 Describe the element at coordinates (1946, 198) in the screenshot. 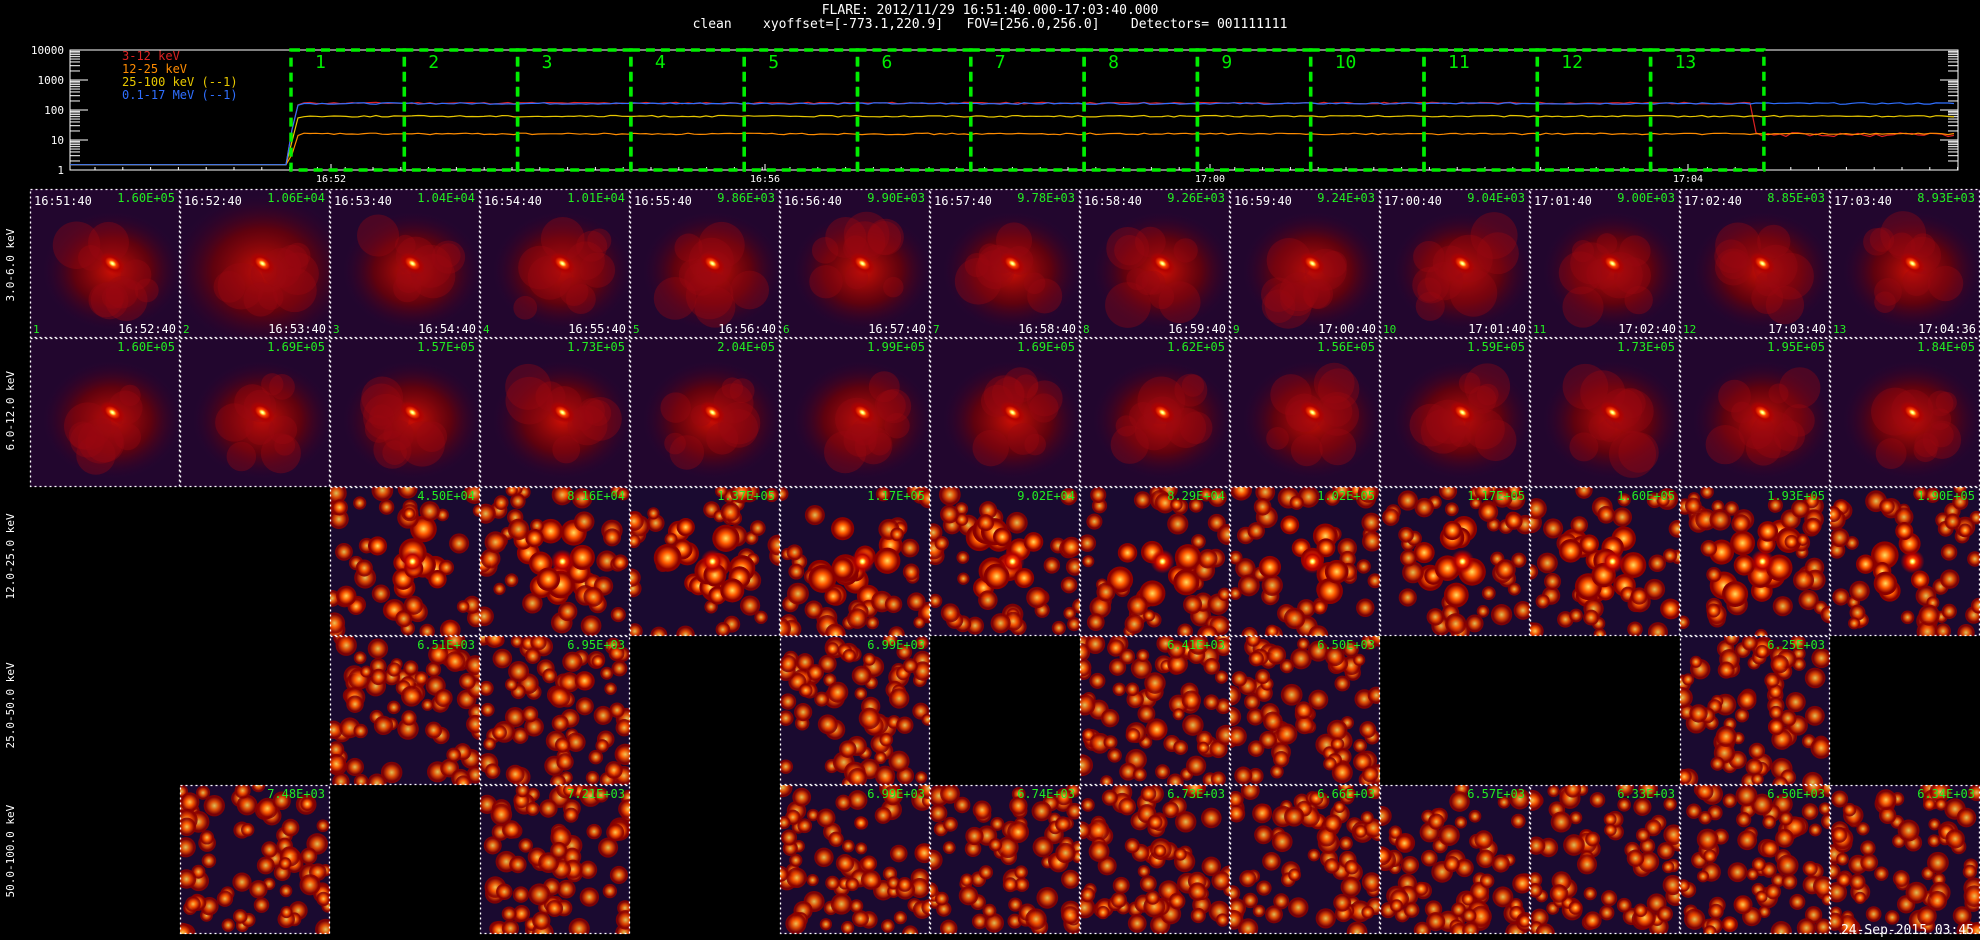

I see `image-max-value: 8.93E+03` at that location.